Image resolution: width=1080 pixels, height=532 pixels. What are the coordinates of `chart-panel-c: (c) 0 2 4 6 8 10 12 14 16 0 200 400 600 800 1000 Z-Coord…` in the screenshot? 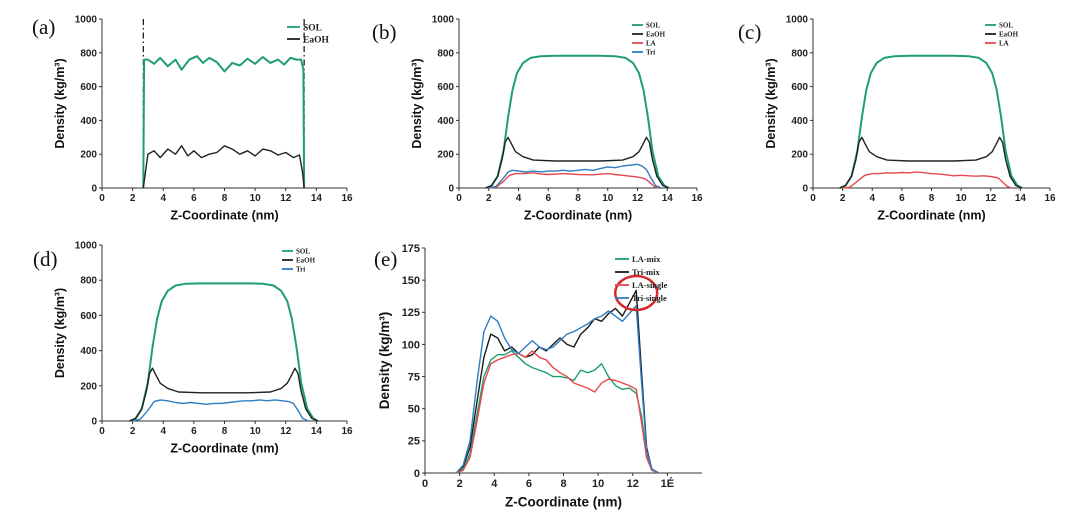 It's located at (897, 119).